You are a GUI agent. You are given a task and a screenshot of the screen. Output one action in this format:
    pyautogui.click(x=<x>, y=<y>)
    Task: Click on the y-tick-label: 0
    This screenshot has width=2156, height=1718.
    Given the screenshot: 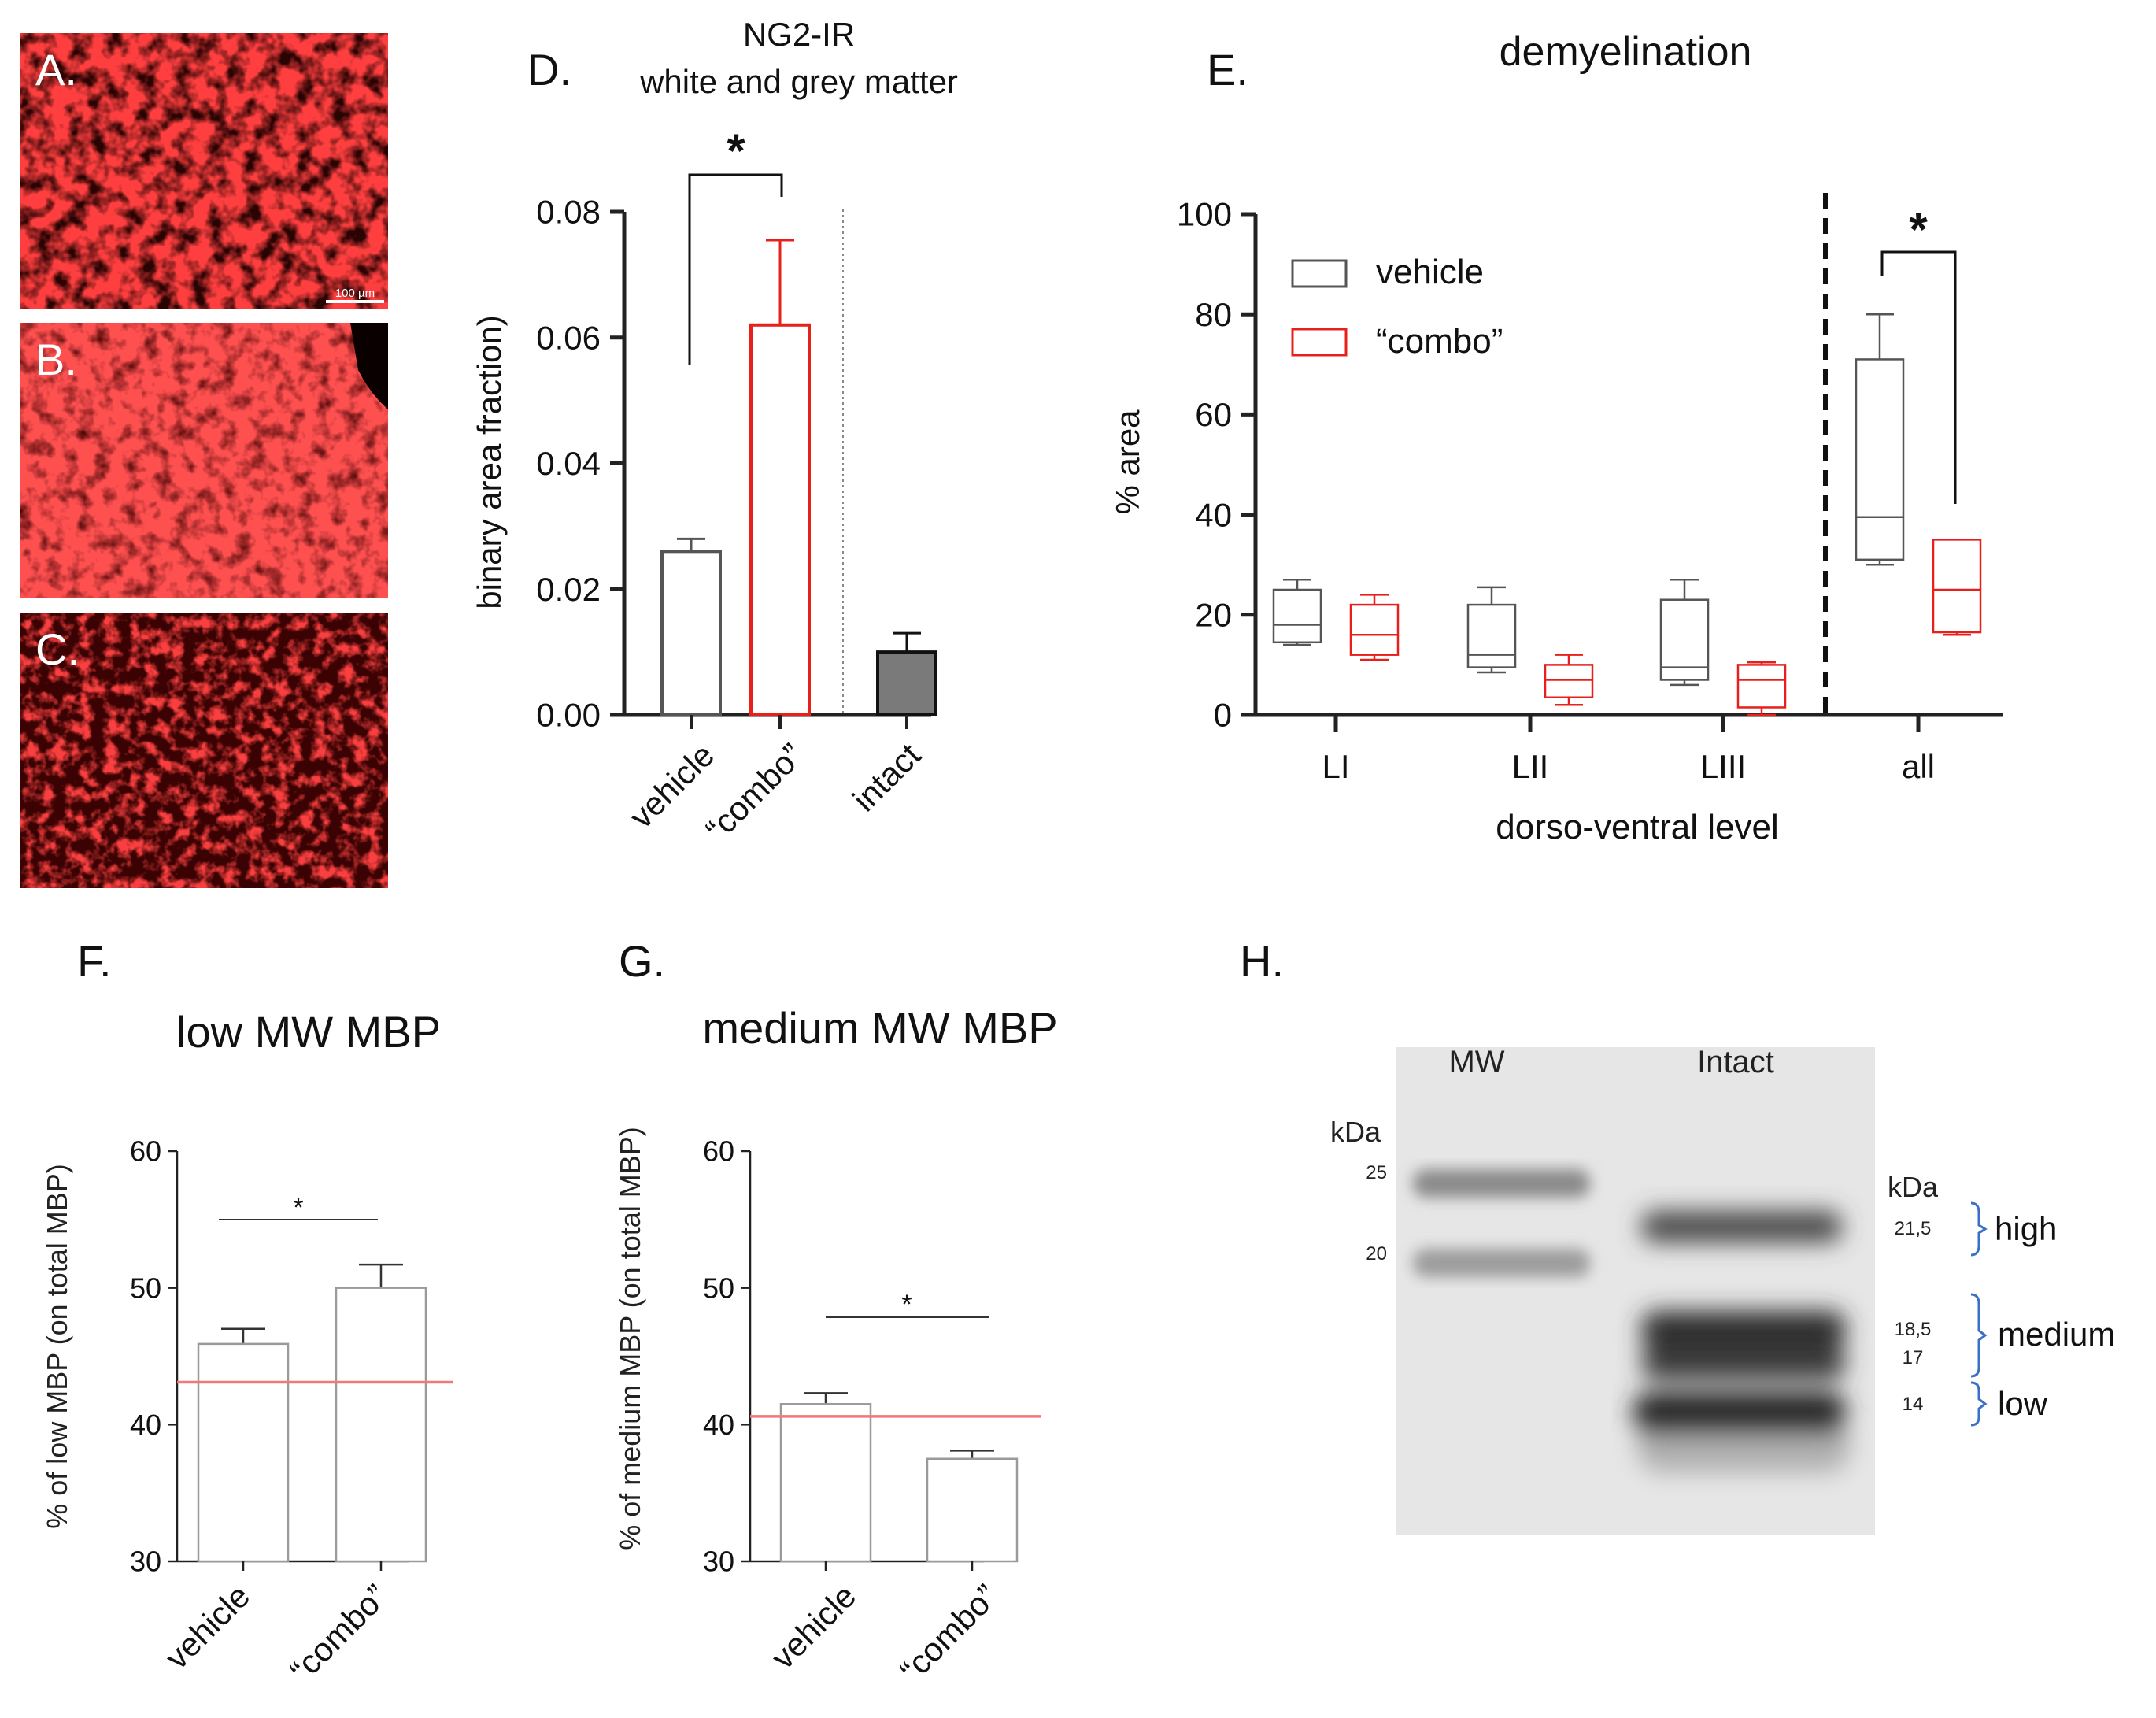 What is the action you would take?
    pyautogui.click(x=1223, y=715)
    